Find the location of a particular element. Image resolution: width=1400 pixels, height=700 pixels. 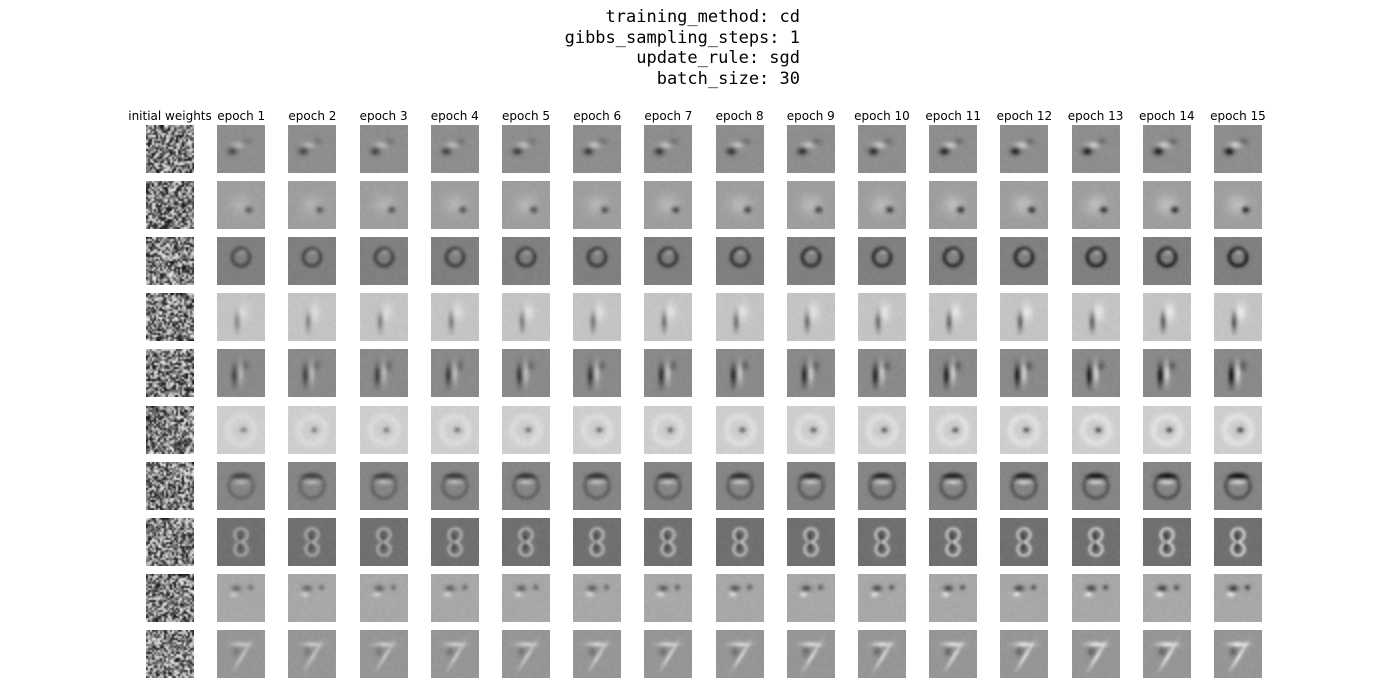

header-training-method: training_method: cd is located at coordinates (400, 17).